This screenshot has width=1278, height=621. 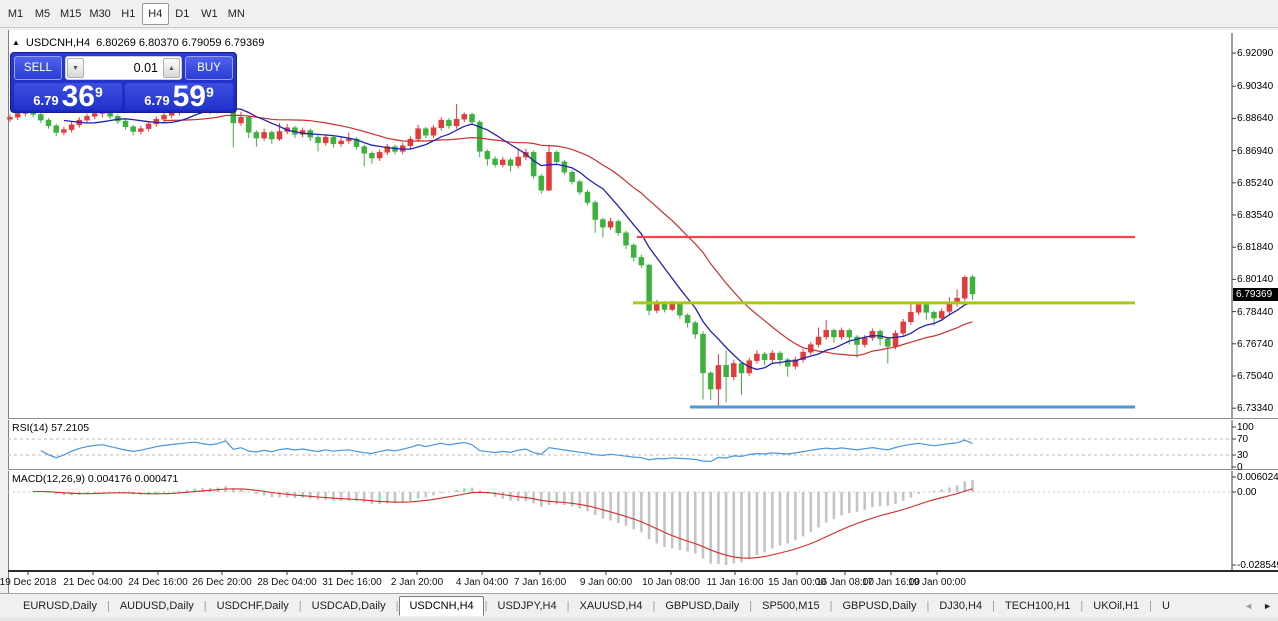 What do you see at coordinates (1255, 183) in the screenshot?
I see `price-axis-label: 6.85240` at bounding box center [1255, 183].